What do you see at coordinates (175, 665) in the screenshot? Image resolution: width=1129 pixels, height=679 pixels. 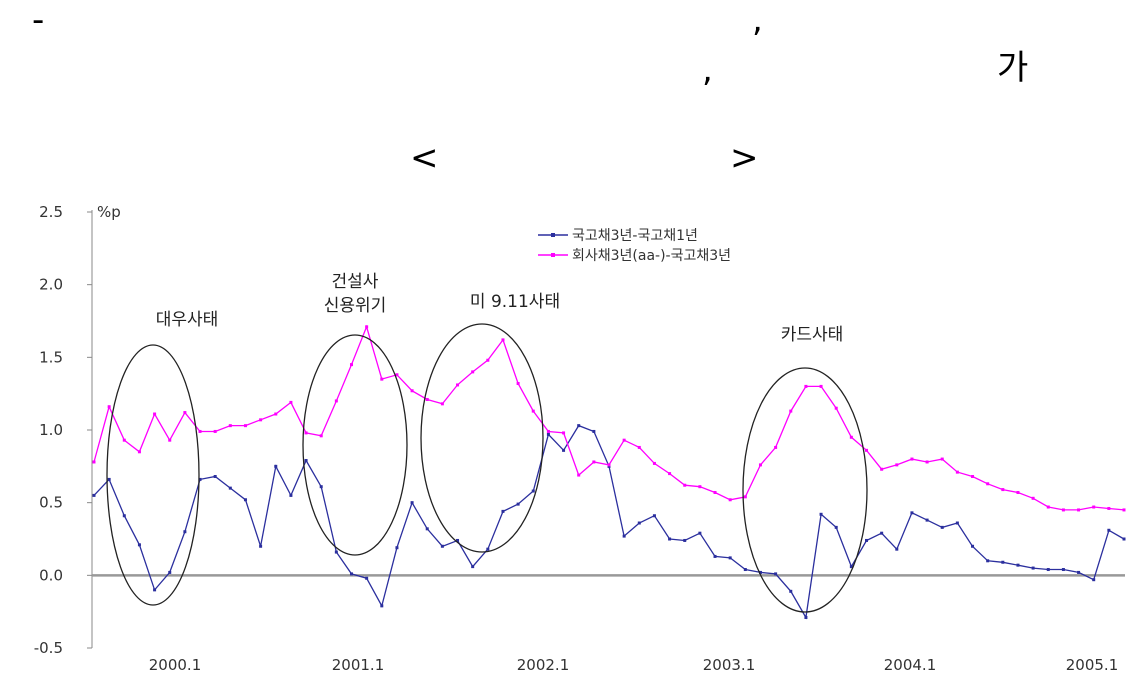 I see `x-tick-label: 2000.1` at bounding box center [175, 665].